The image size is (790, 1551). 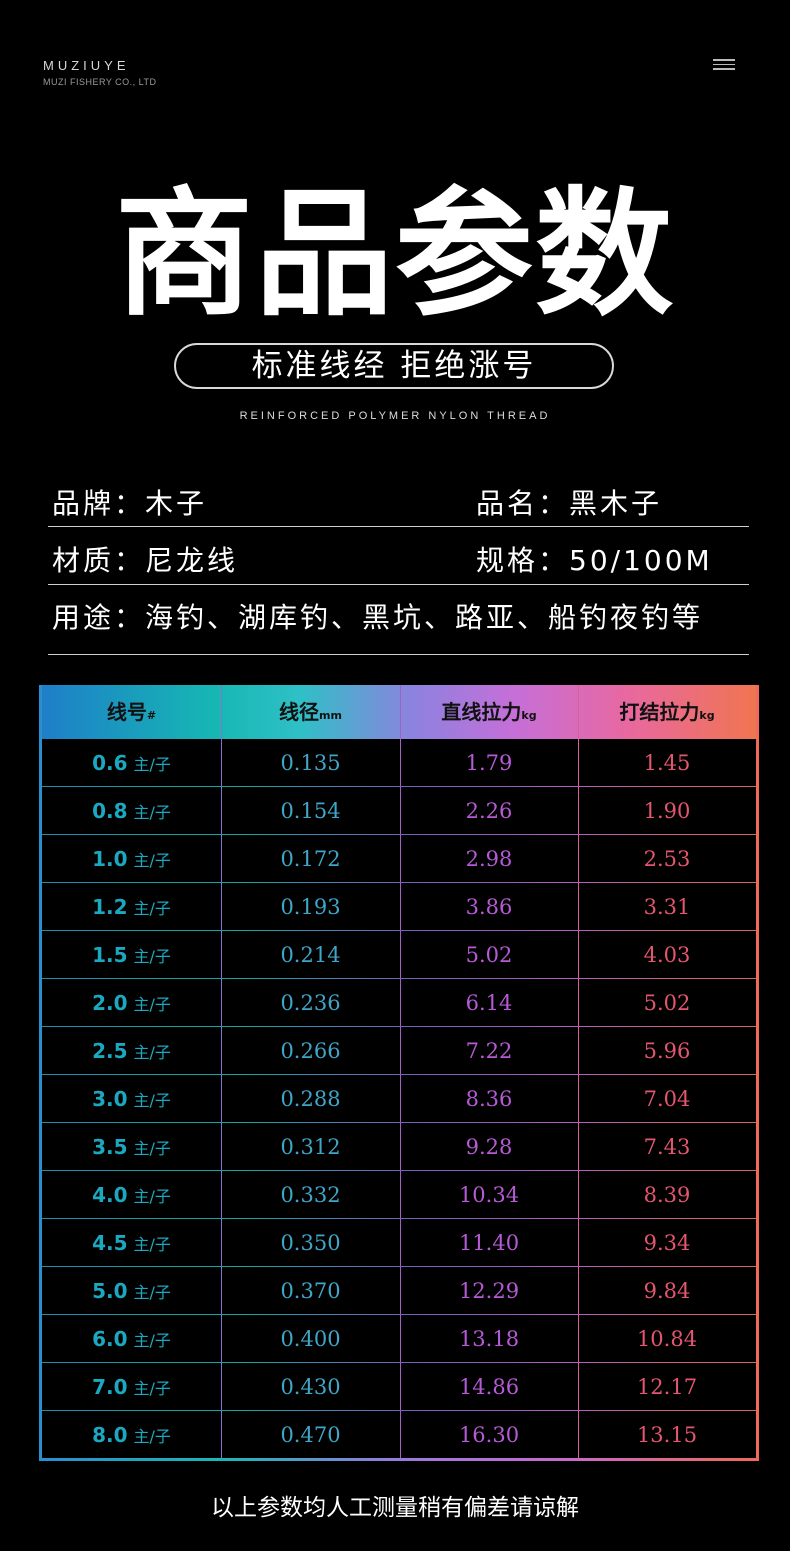 I want to click on cell-knot-tension: 13.15, so click(x=667, y=1435).